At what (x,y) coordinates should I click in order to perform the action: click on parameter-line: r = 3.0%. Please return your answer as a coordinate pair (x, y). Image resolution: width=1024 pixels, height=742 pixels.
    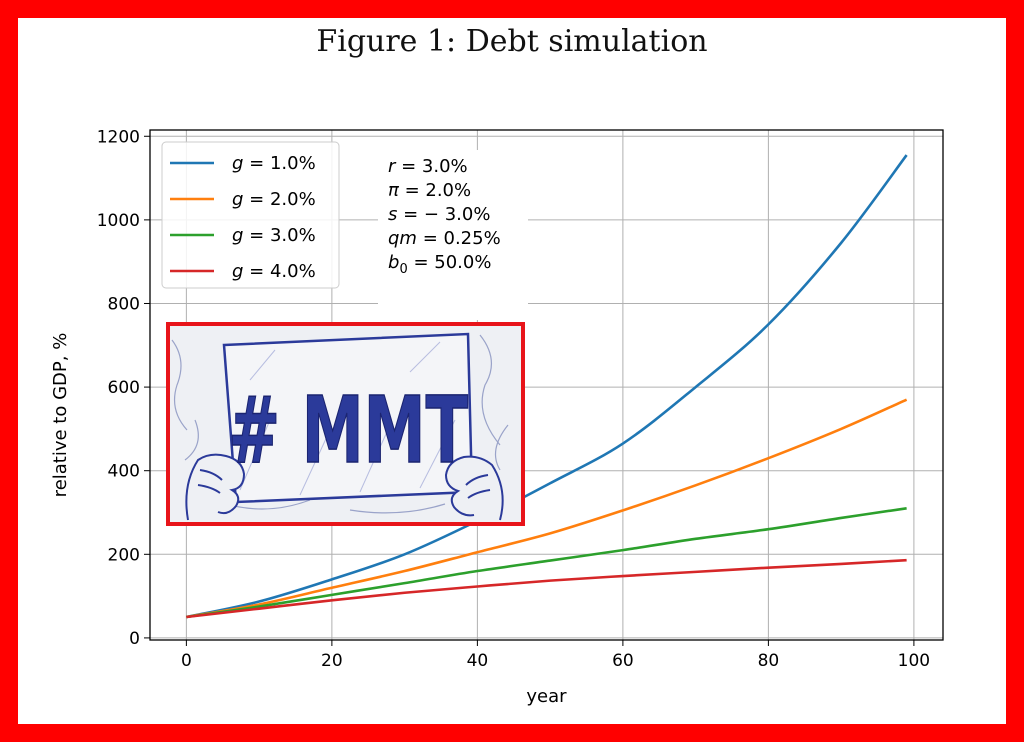
    Looking at the image, I should click on (428, 166).